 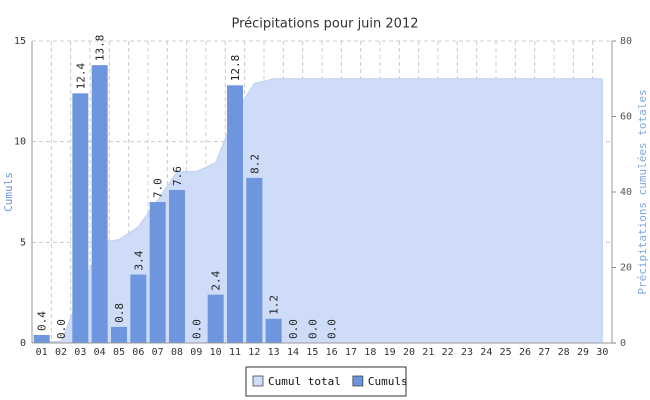 I want to click on x-tick-label: 23, so click(x=467, y=352).